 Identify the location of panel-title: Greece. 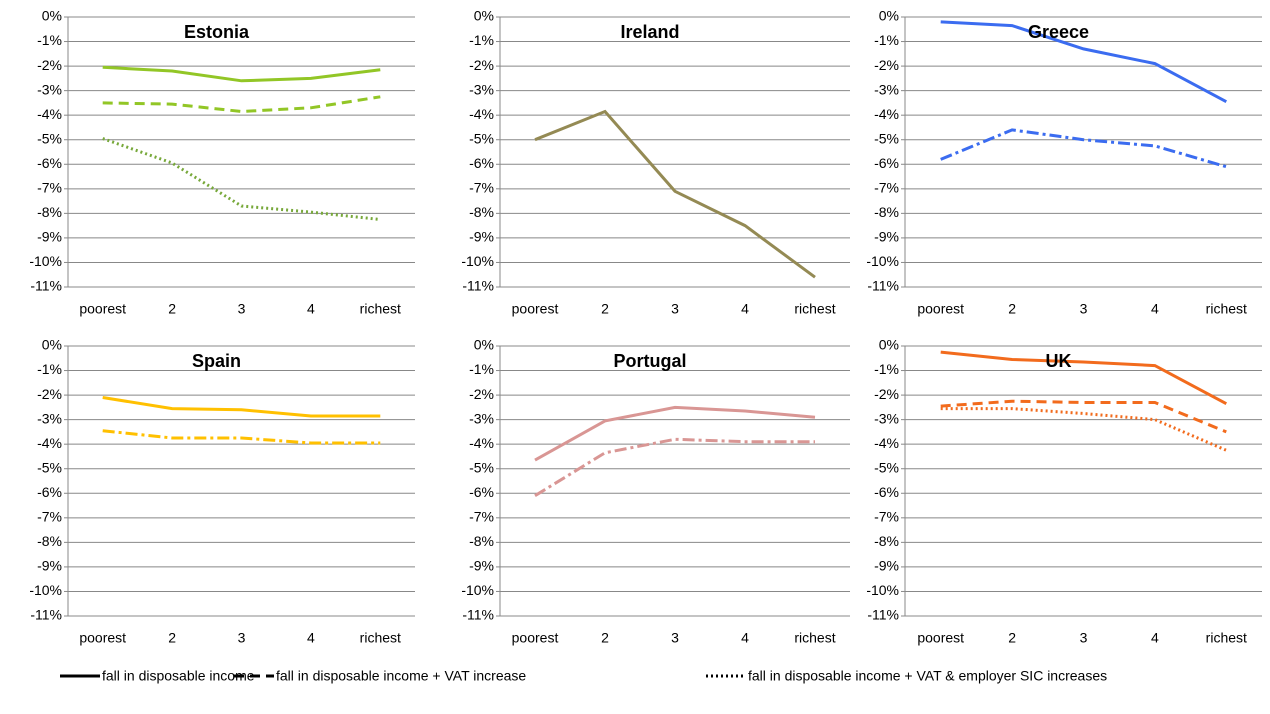
(1058, 32).